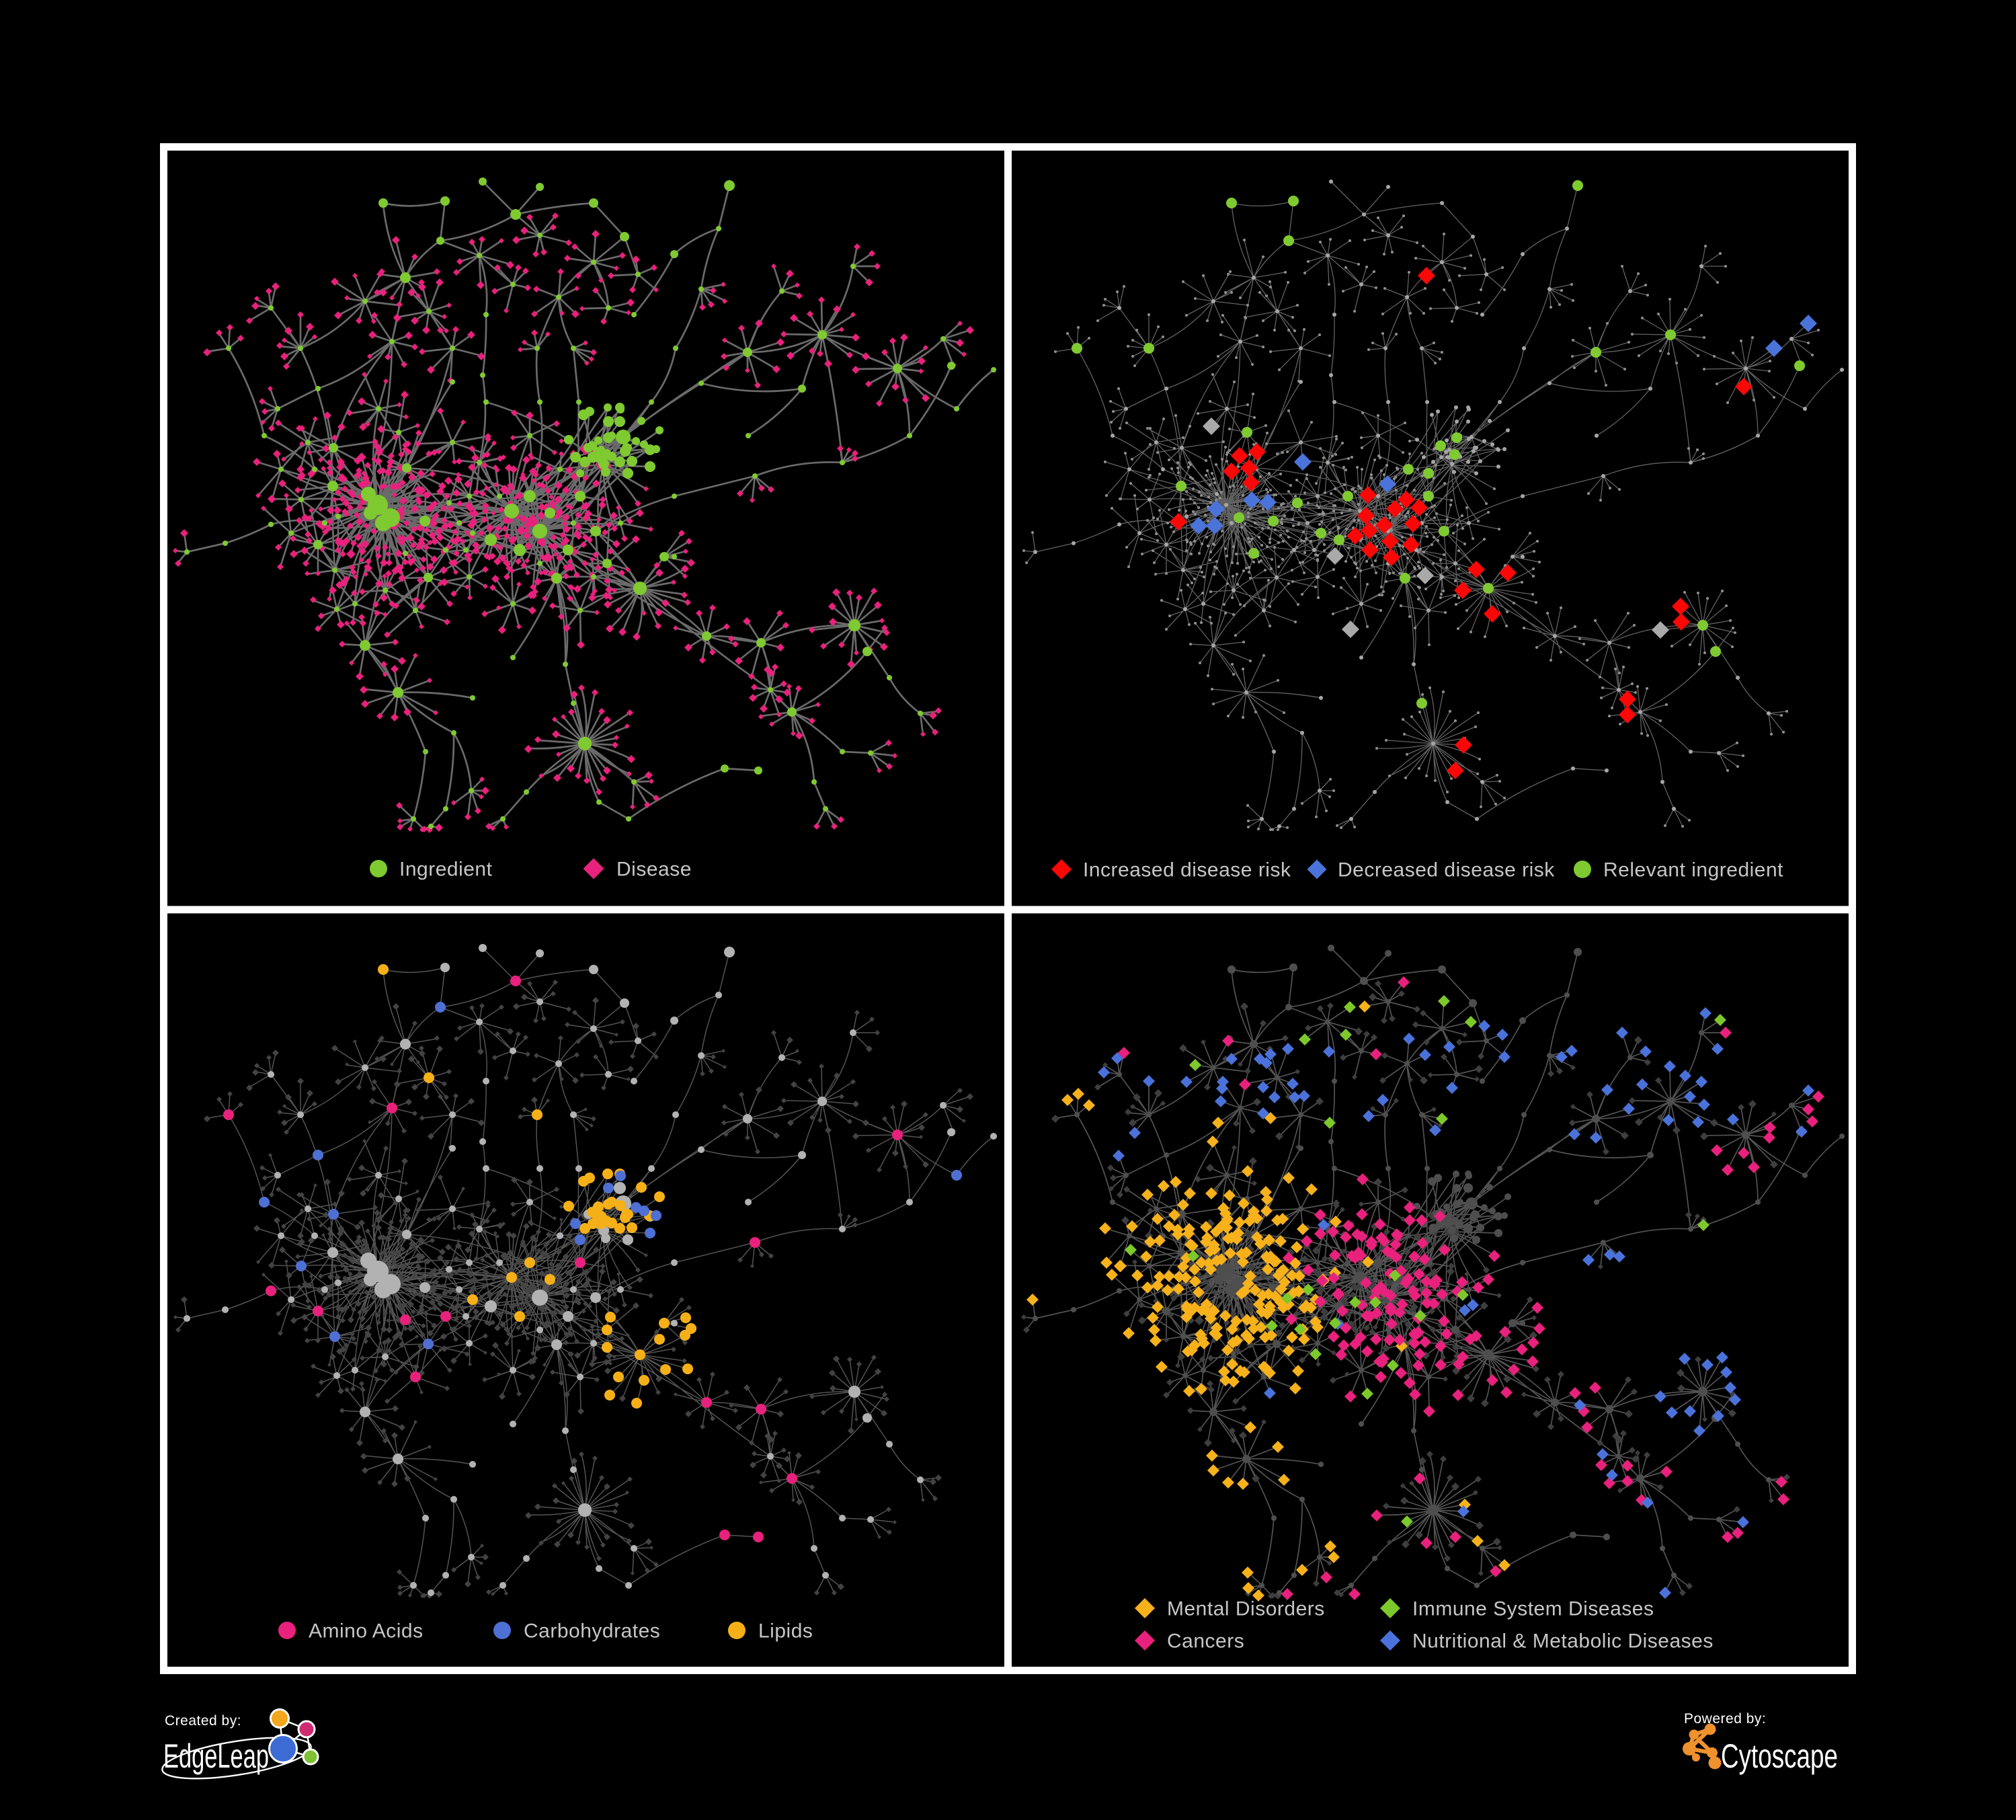  I want to click on svg-text: Relevant ingredient, so click(1693, 870).